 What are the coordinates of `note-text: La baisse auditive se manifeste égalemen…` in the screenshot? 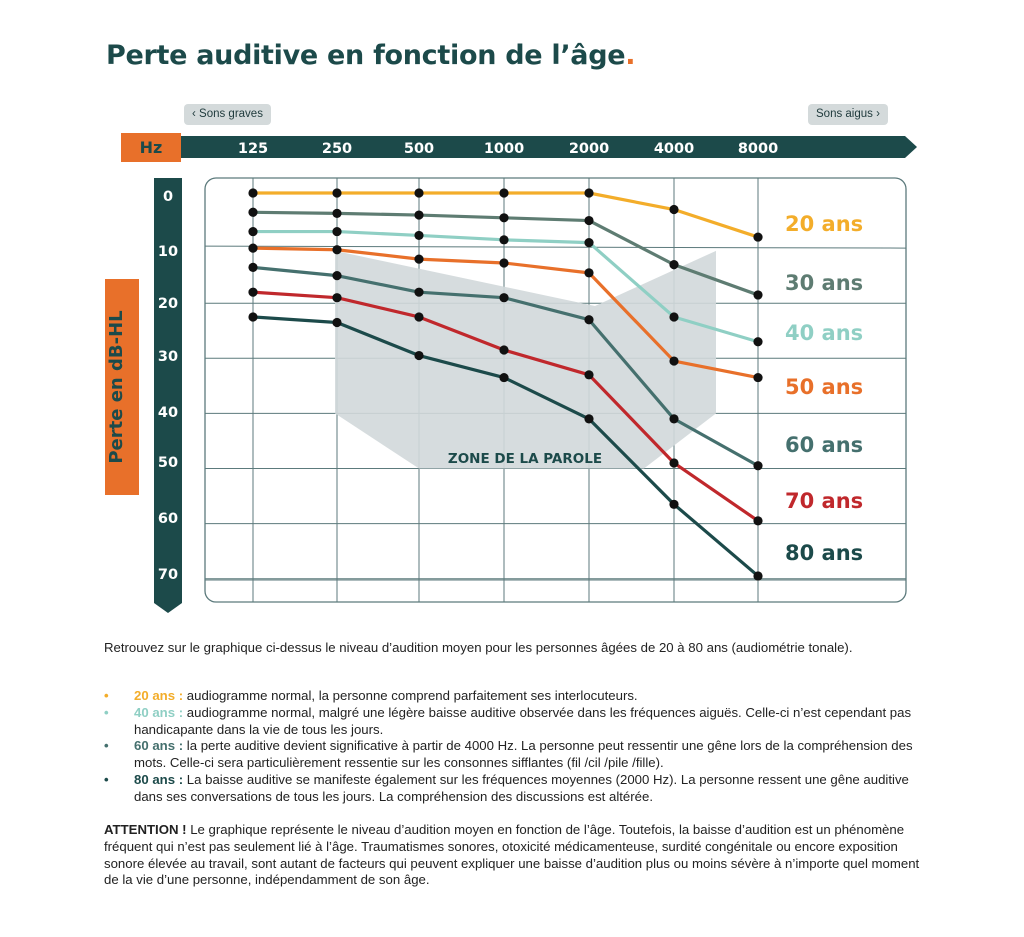 It's located at (521, 787).